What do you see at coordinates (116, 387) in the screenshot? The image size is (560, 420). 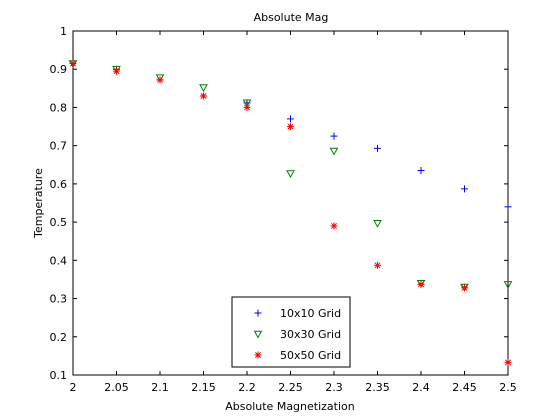 I see `x-tick-label: 2.05` at bounding box center [116, 387].